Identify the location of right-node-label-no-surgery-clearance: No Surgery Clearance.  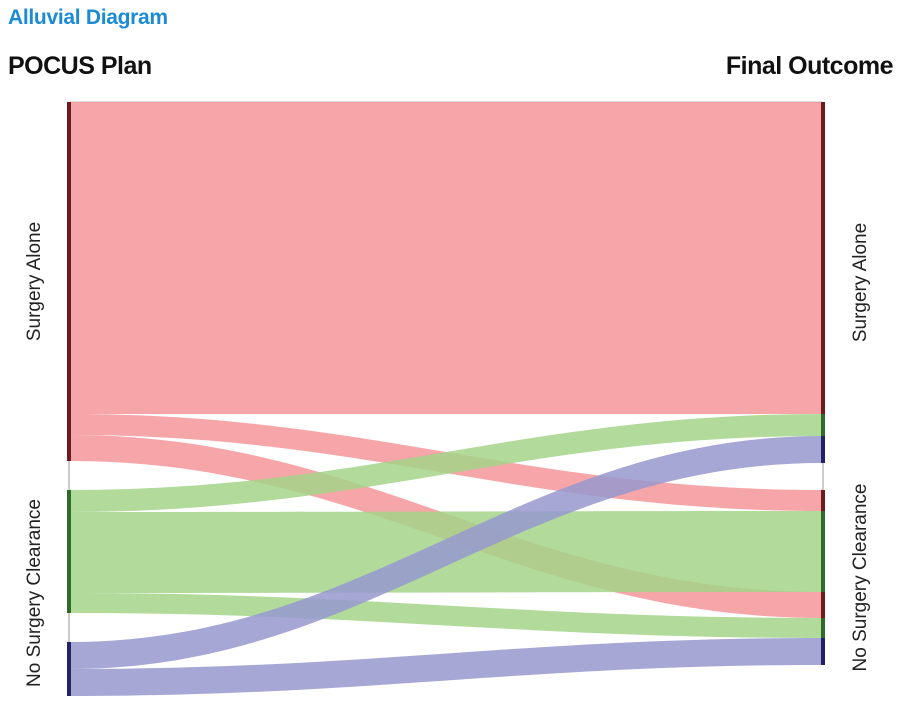
(860, 578).